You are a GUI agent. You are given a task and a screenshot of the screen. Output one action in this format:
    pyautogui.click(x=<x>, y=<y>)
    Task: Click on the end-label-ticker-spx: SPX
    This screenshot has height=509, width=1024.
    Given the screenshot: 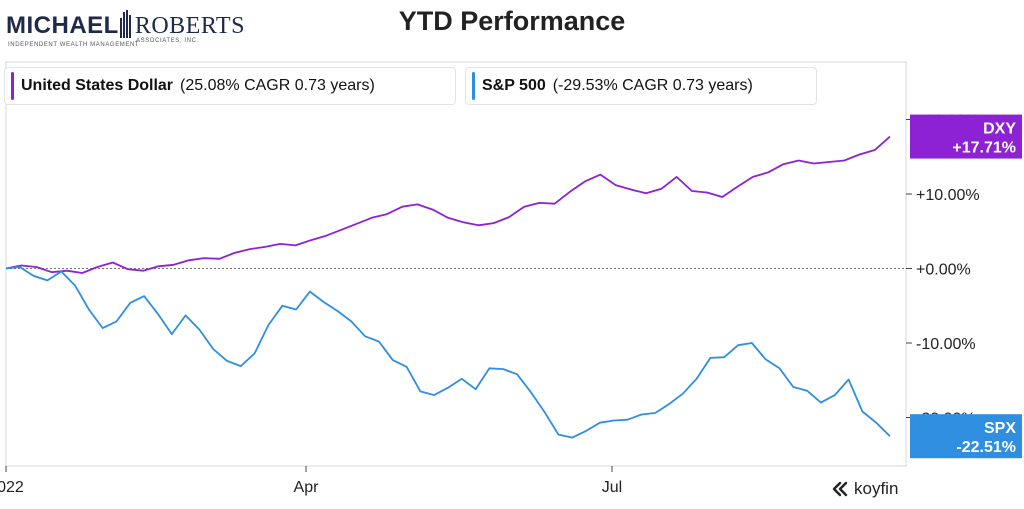 What is the action you would take?
    pyautogui.click(x=1000, y=428)
    